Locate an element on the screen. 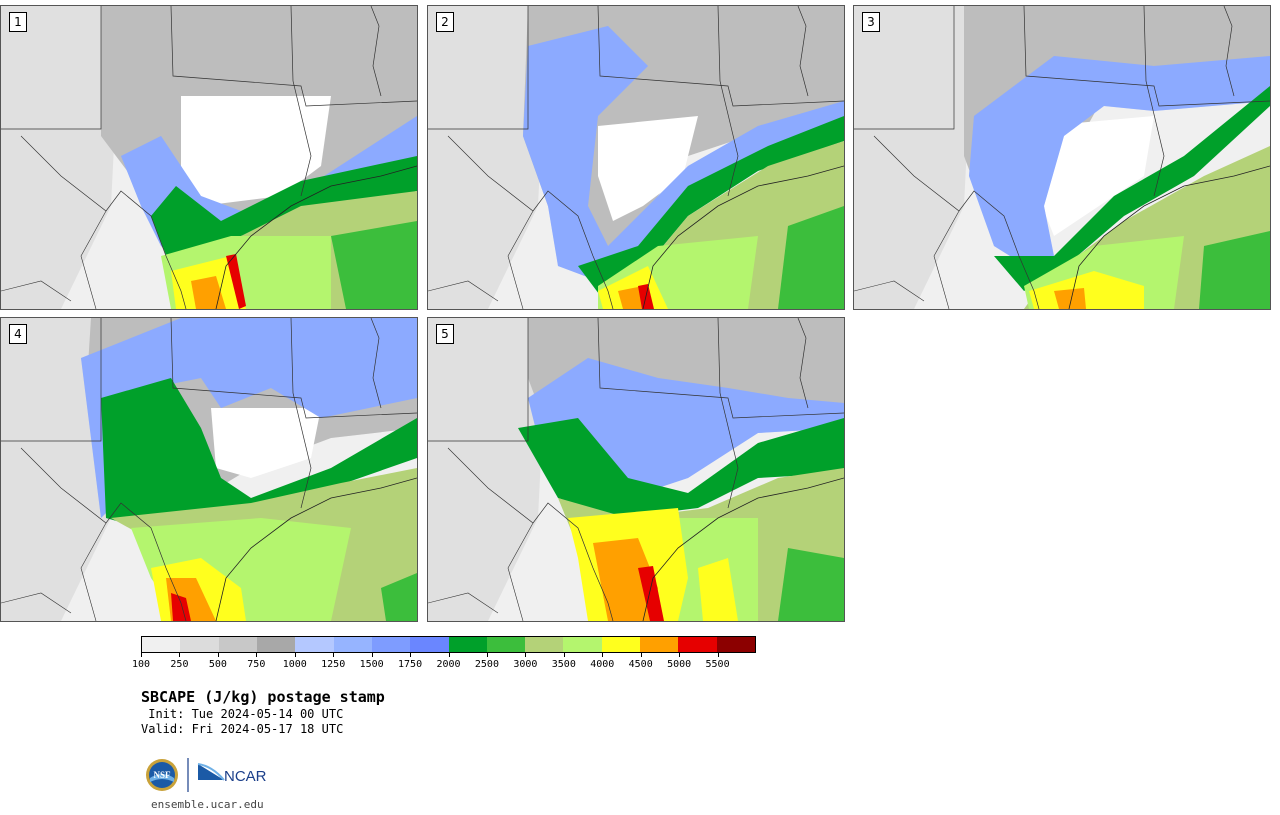  stamp-panel-5: 5 is located at coordinates (636, 469).